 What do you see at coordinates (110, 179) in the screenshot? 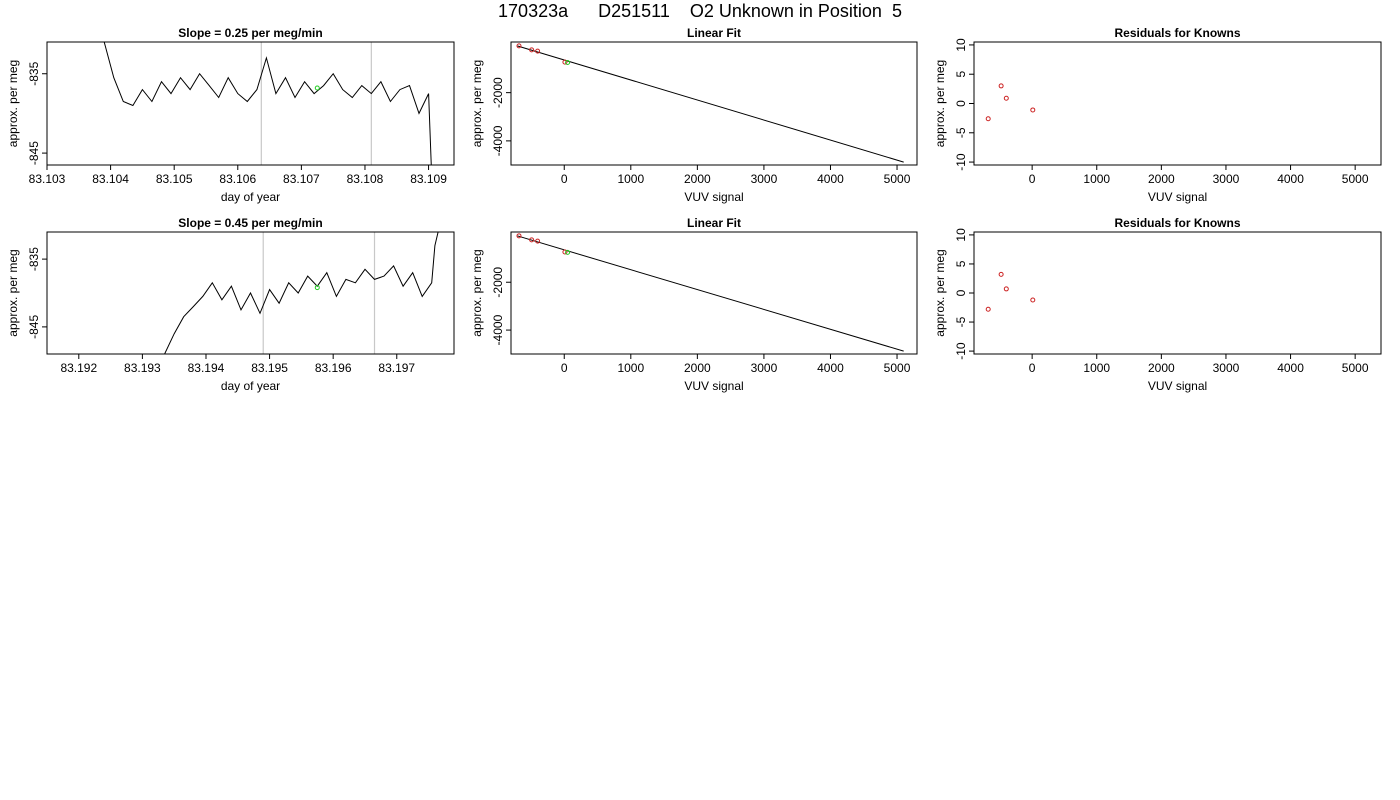
I see `x-tick-label: 83.104` at bounding box center [110, 179].